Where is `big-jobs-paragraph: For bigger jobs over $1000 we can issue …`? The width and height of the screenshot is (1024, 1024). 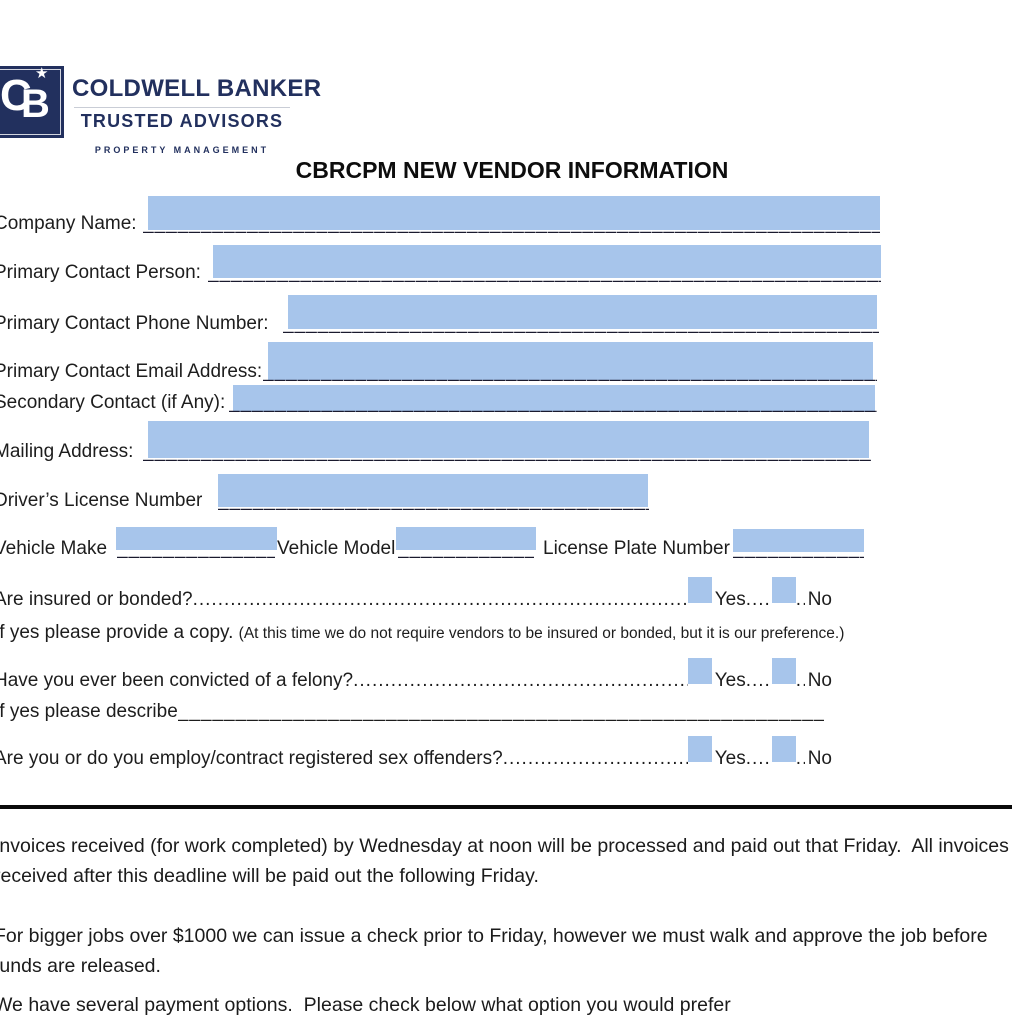 big-jobs-paragraph: For bigger jobs over $1000 we can issue … is located at coordinates (494, 951).